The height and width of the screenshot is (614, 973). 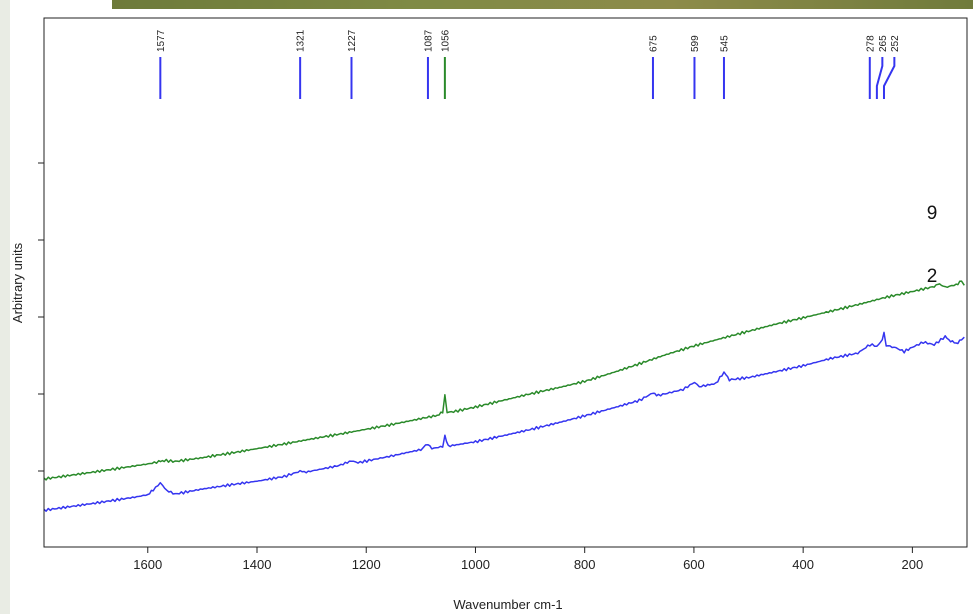 I want to click on x-tick-label: 1600, so click(x=147, y=564).